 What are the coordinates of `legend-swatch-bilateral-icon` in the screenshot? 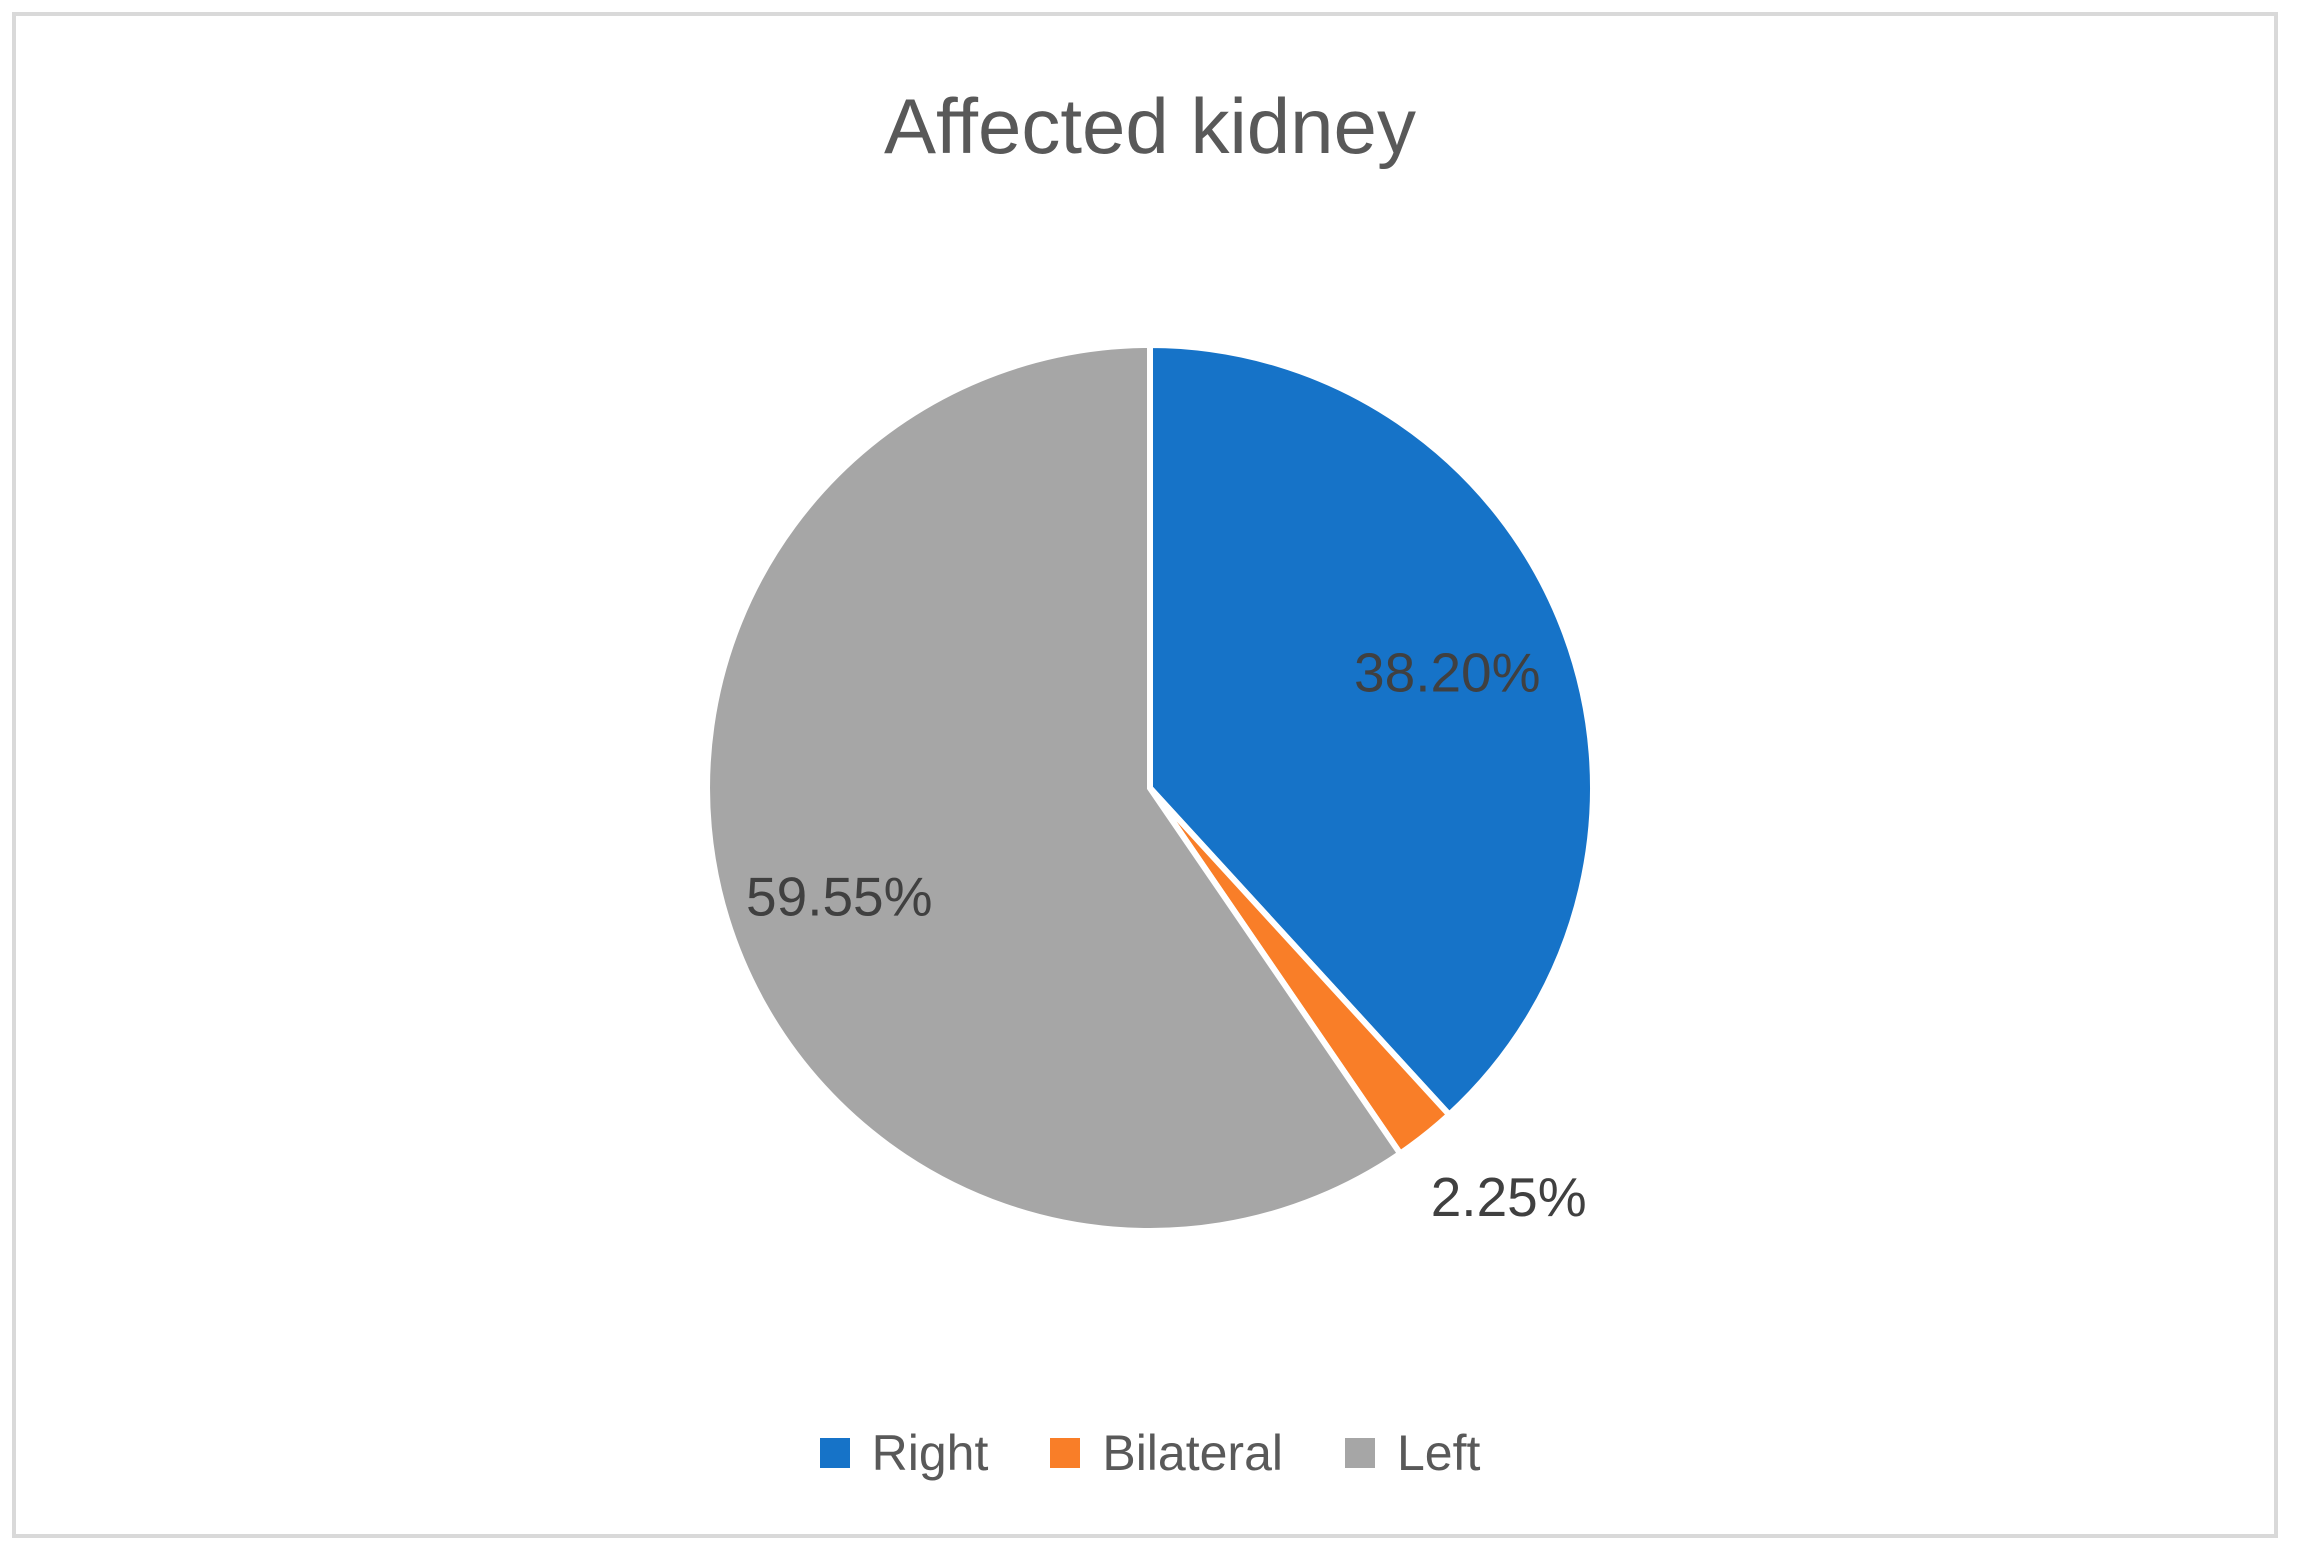 It's located at (1065, 1453).